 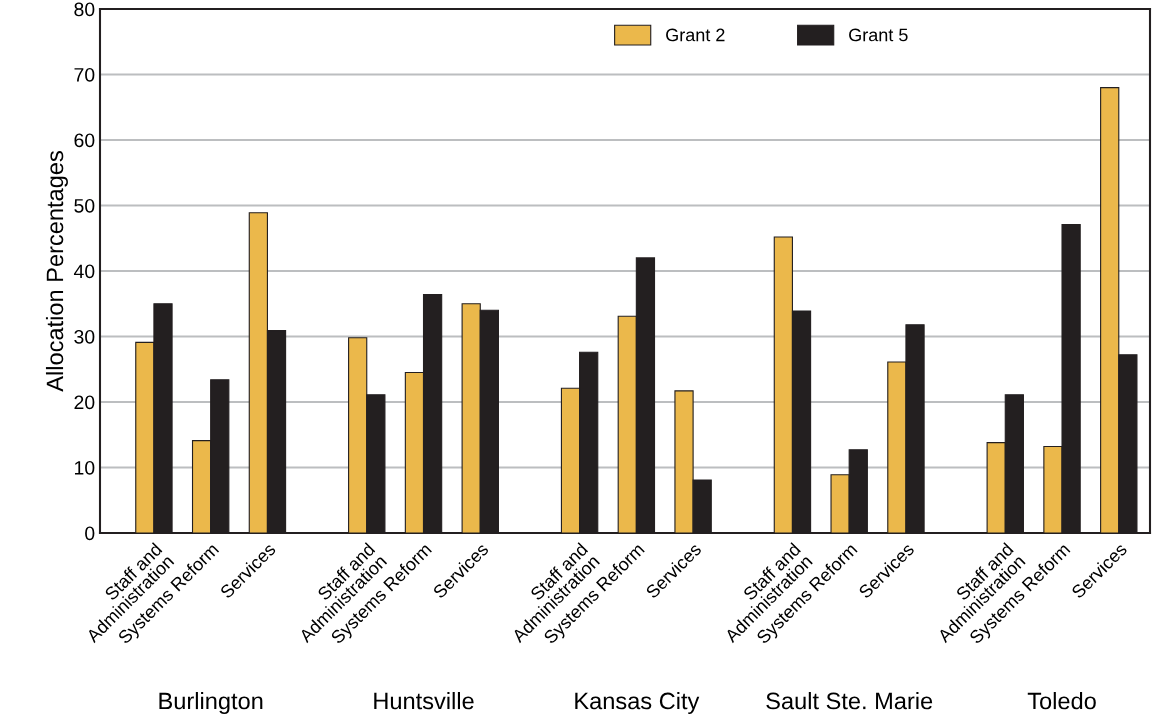 What do you see at coordinates (56, 271) in the screenshot?
I see `y-axis-title: Allocation Percentages` at bounding box center [56, 271].